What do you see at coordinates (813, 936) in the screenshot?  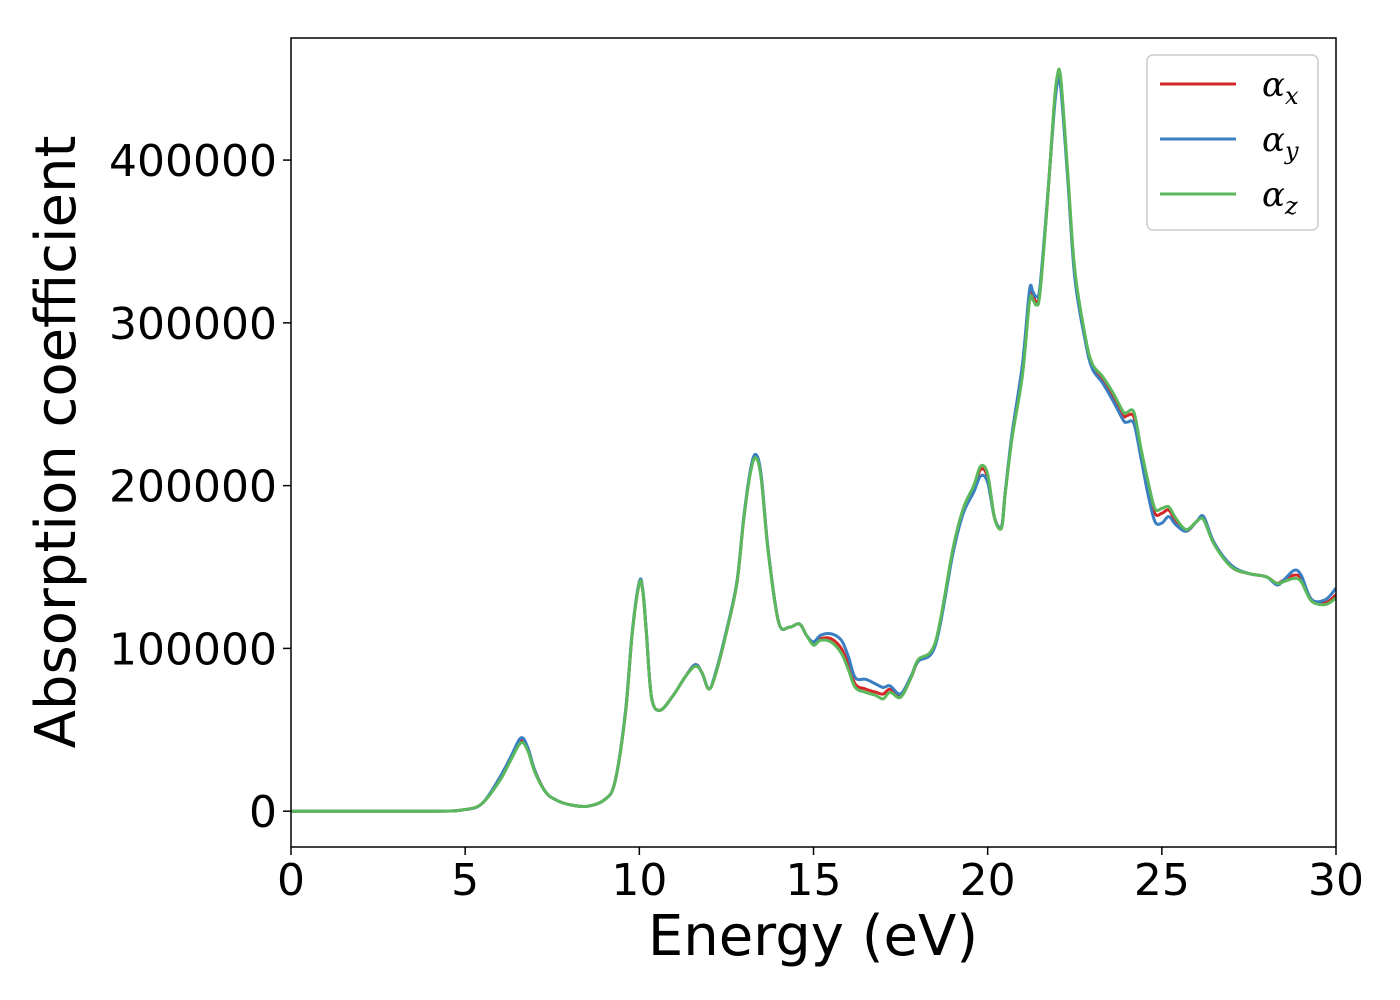 I see `x-axis-label: Energy (eV)` at bounding box center [813, 936].